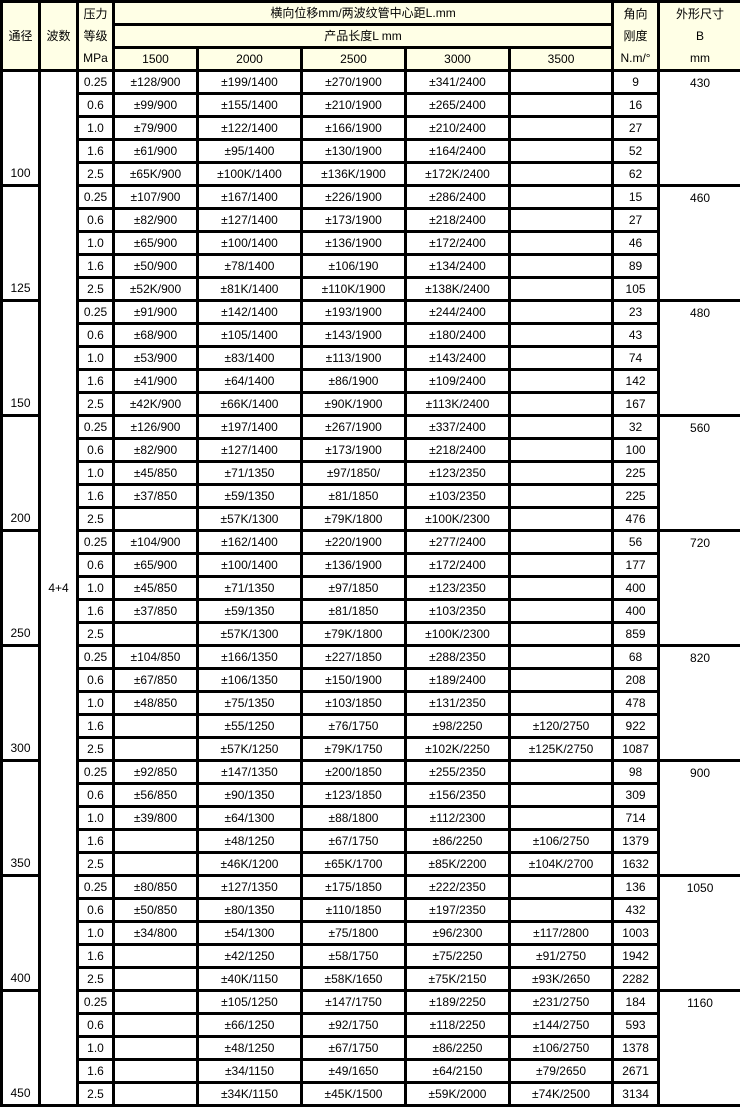  What do you see at coordinates (371, 496) in the screenshot?
I see `table-row: 1.6 ±37/850 ±59/1350 ±81/1850 ±103/2350 225` at bounding box center [371, 496].